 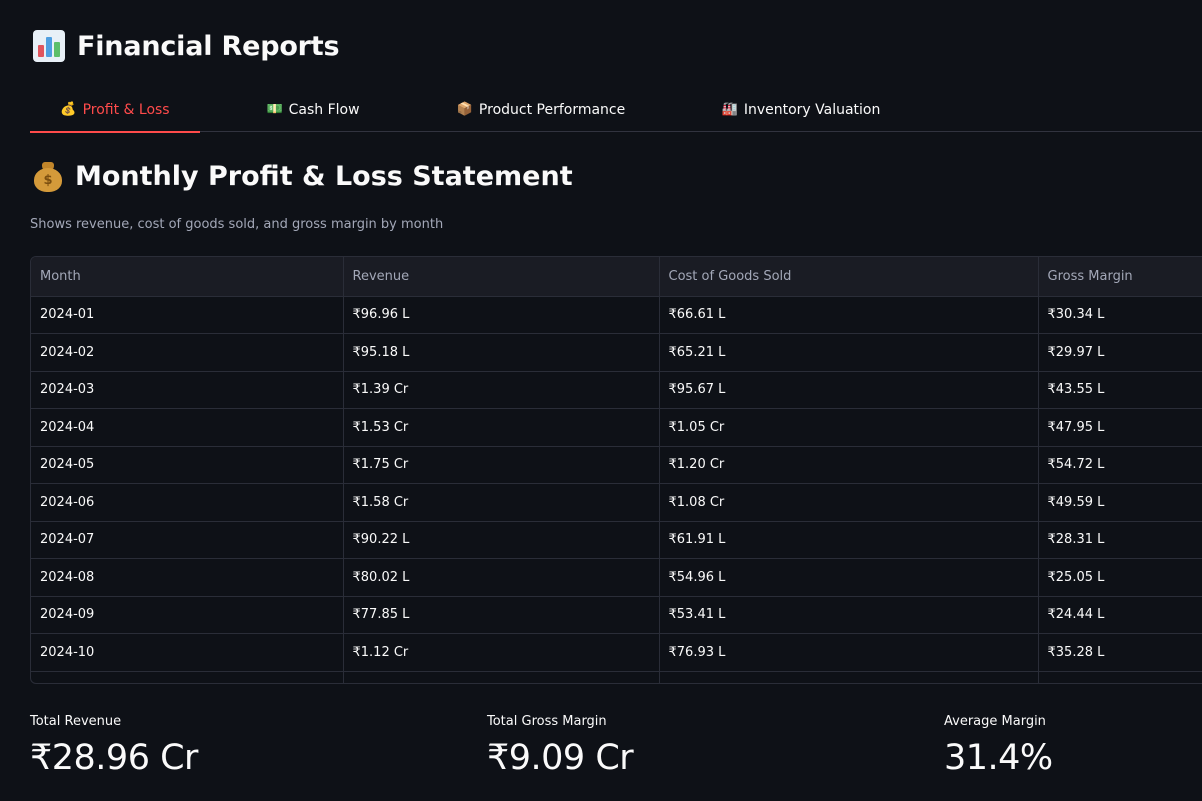 I want to click on table-cell: 2024-04, so click(x=187, y=427).